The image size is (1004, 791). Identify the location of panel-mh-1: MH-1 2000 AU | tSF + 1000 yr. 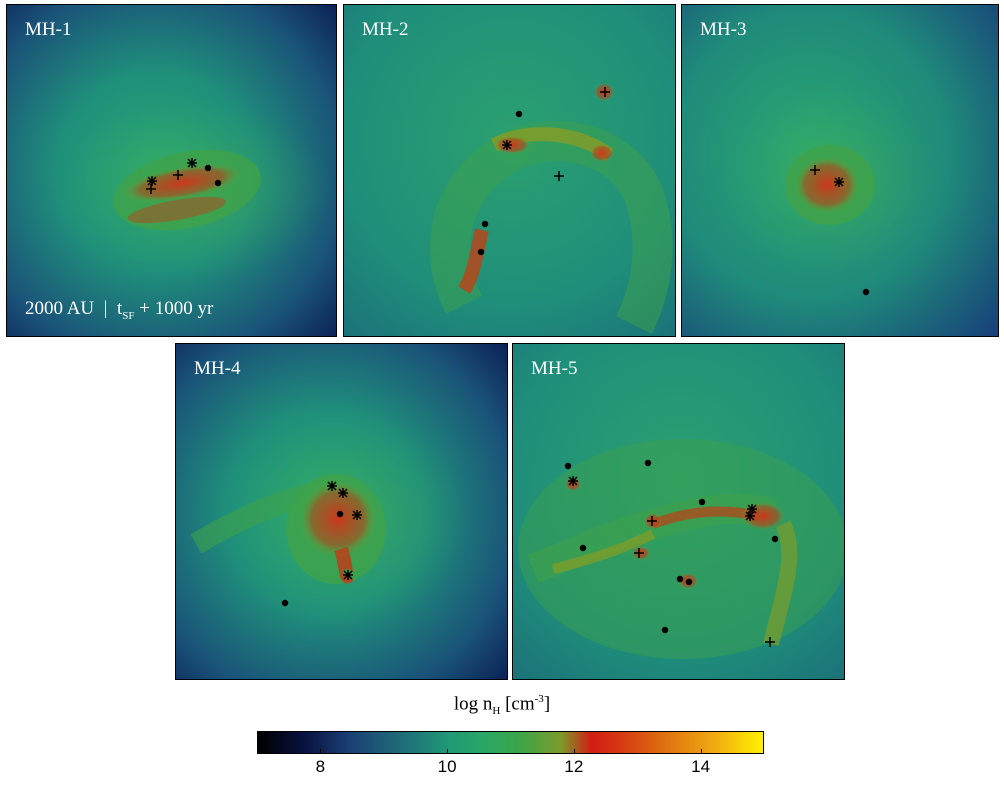
(171, 170).